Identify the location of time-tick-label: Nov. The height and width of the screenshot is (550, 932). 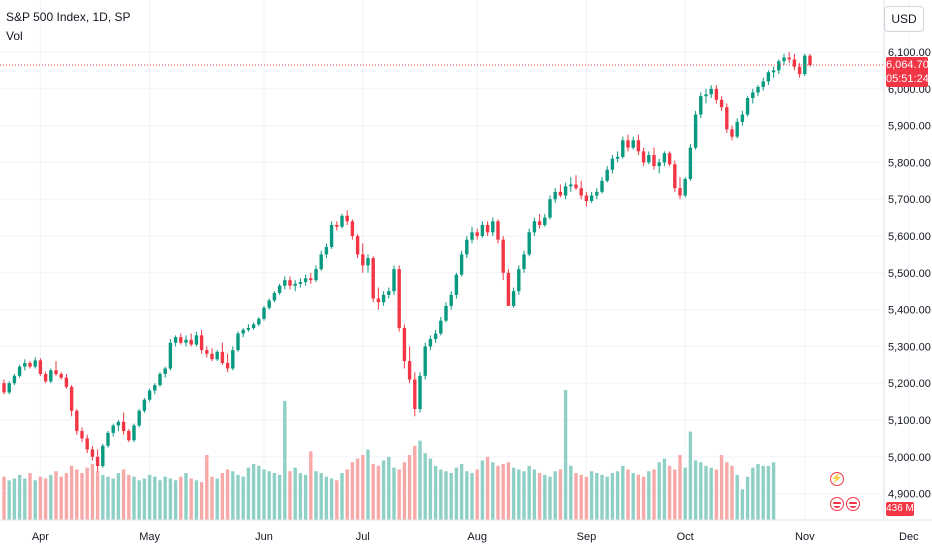
(805, 537).